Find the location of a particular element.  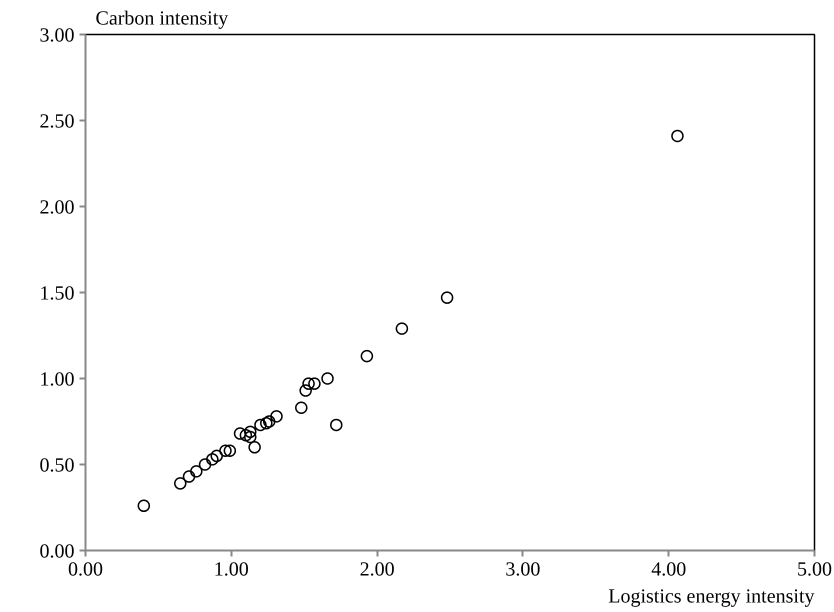

y-tick-label: 2.50 is located at coordinates (57, 121).